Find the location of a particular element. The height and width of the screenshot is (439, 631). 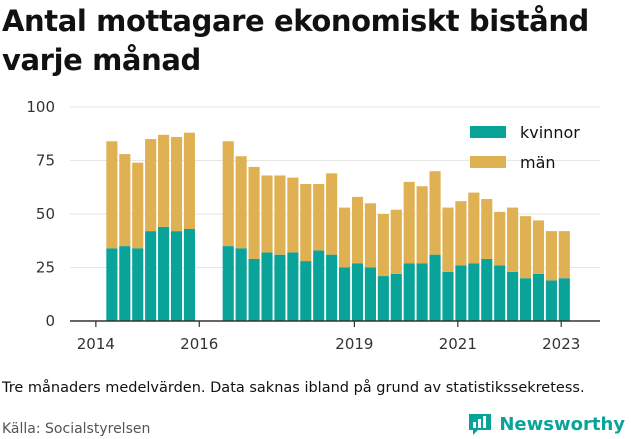

y-tick-label-0: 0 is located at coordinates (50, 321).